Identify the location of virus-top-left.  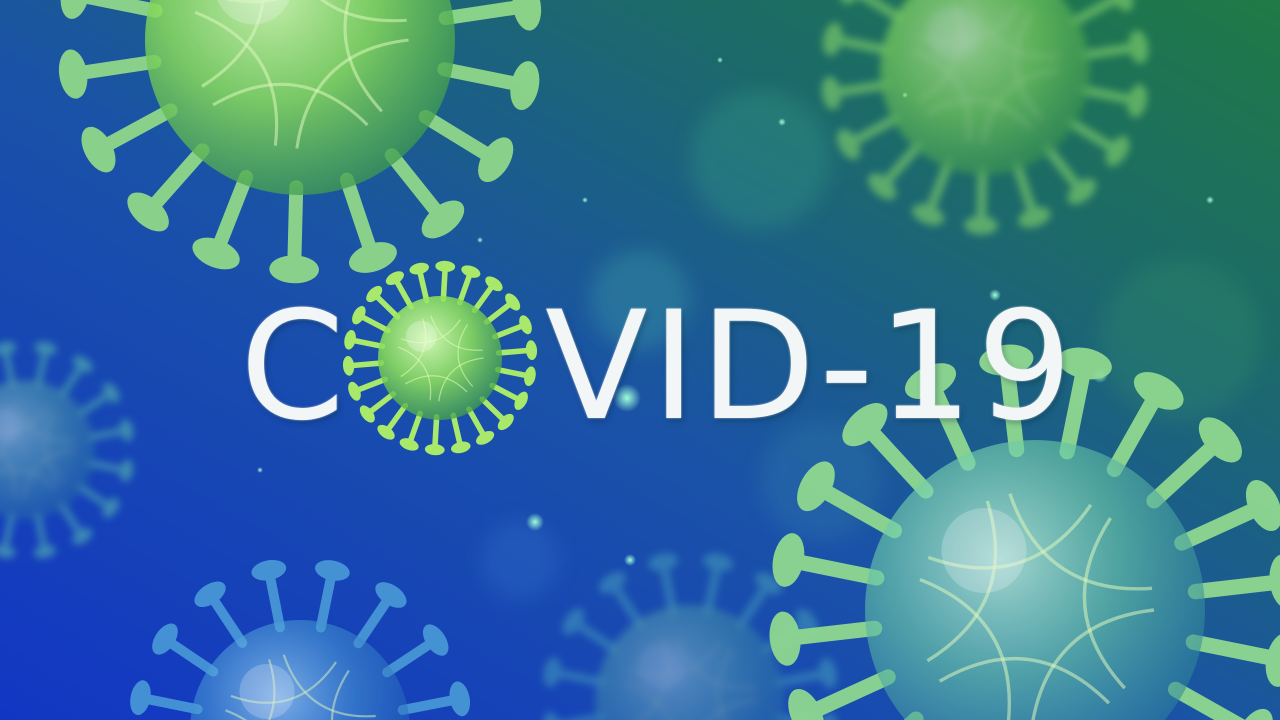
(300, 142).